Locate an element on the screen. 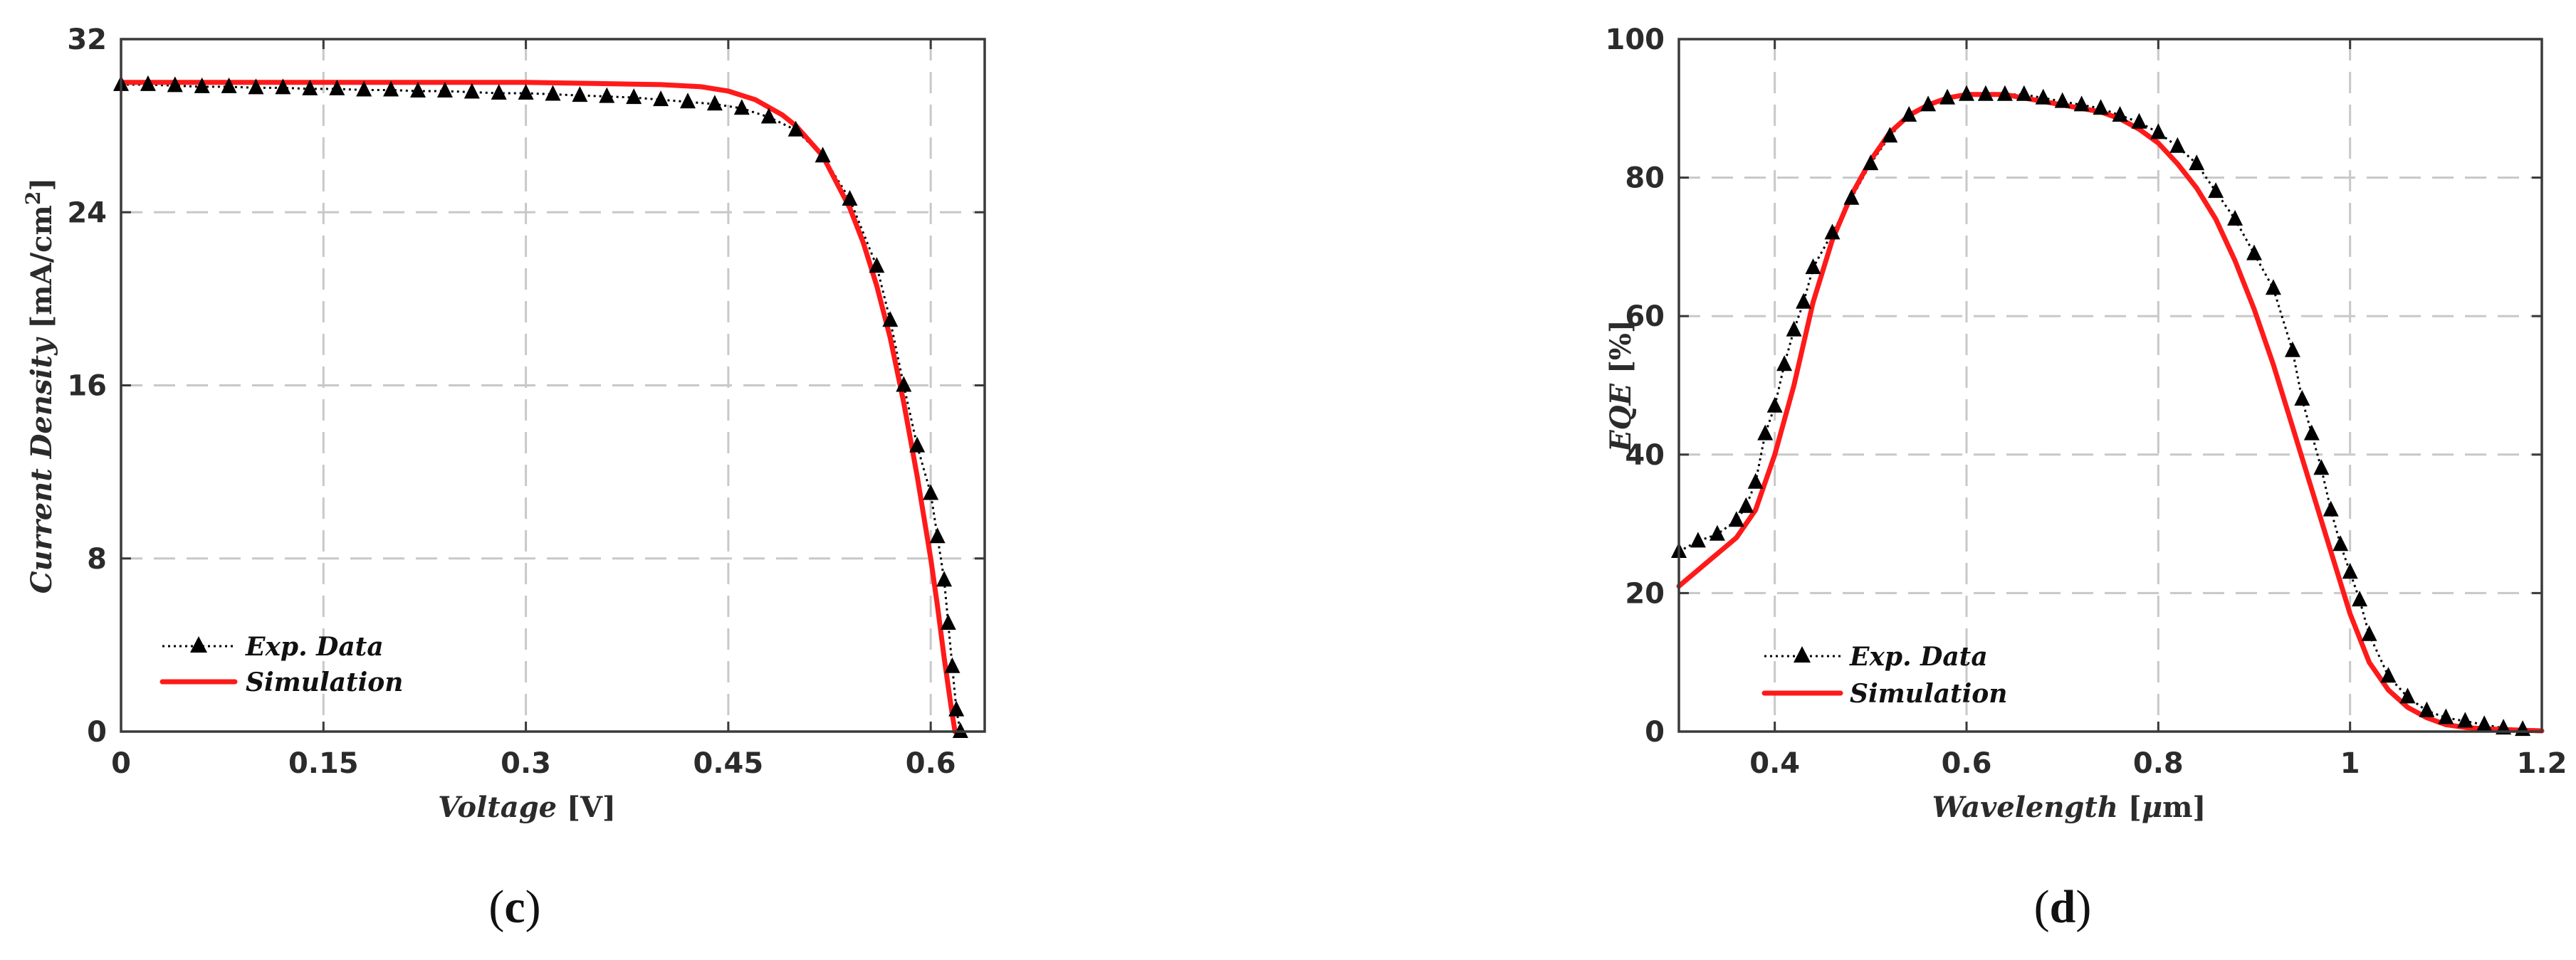 The height and width of the screenshot is (960, 2576). c-x-tick-label: 0.15 is located at coordinates (323, 764).